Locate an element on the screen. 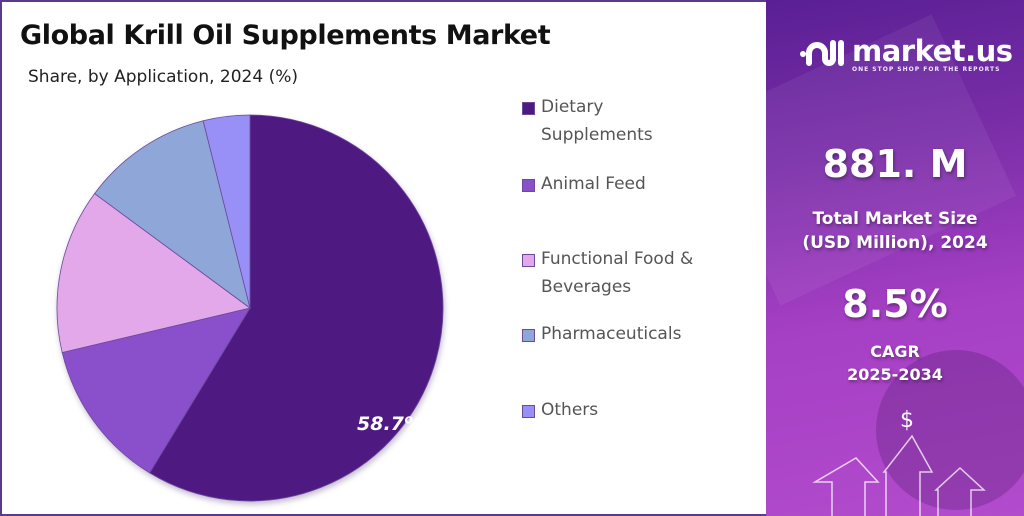 The width and height of the screenshot is (1024, 516). legend-item-pharmaceuticals: Pharmaceuticals is located at coordinates (601, 336).